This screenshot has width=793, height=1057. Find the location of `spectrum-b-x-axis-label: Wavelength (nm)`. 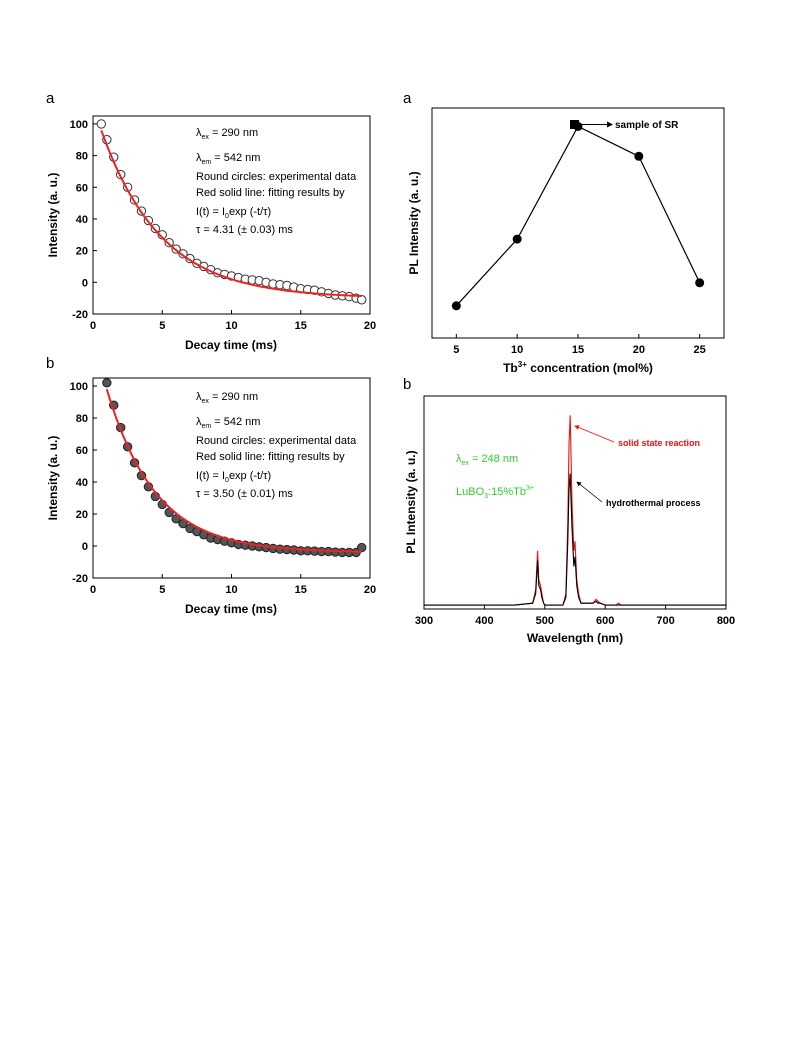

spectrum-b-x-axis-label: Wavelength (nm) is located at coordinates (575, 638).